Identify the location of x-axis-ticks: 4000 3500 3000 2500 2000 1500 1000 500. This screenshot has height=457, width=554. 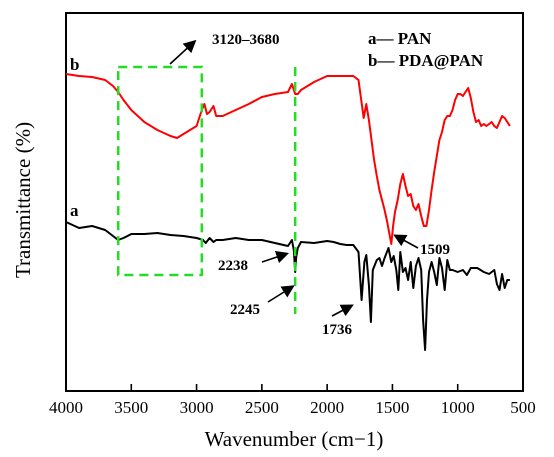
(292, 400).